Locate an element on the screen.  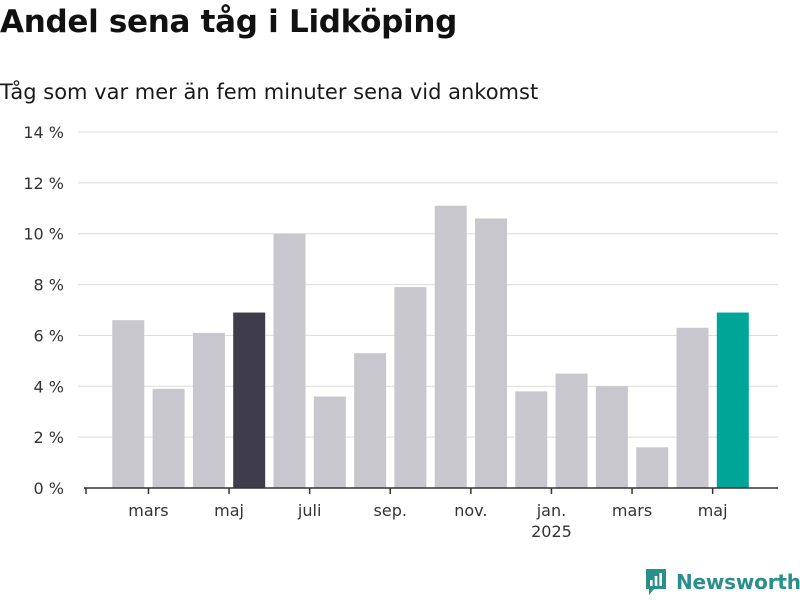
y-axis-labels: 0 % 2 % 4 % 6 % 8 % 10 % 12 % 14 % is located at coordinates (43, 310).